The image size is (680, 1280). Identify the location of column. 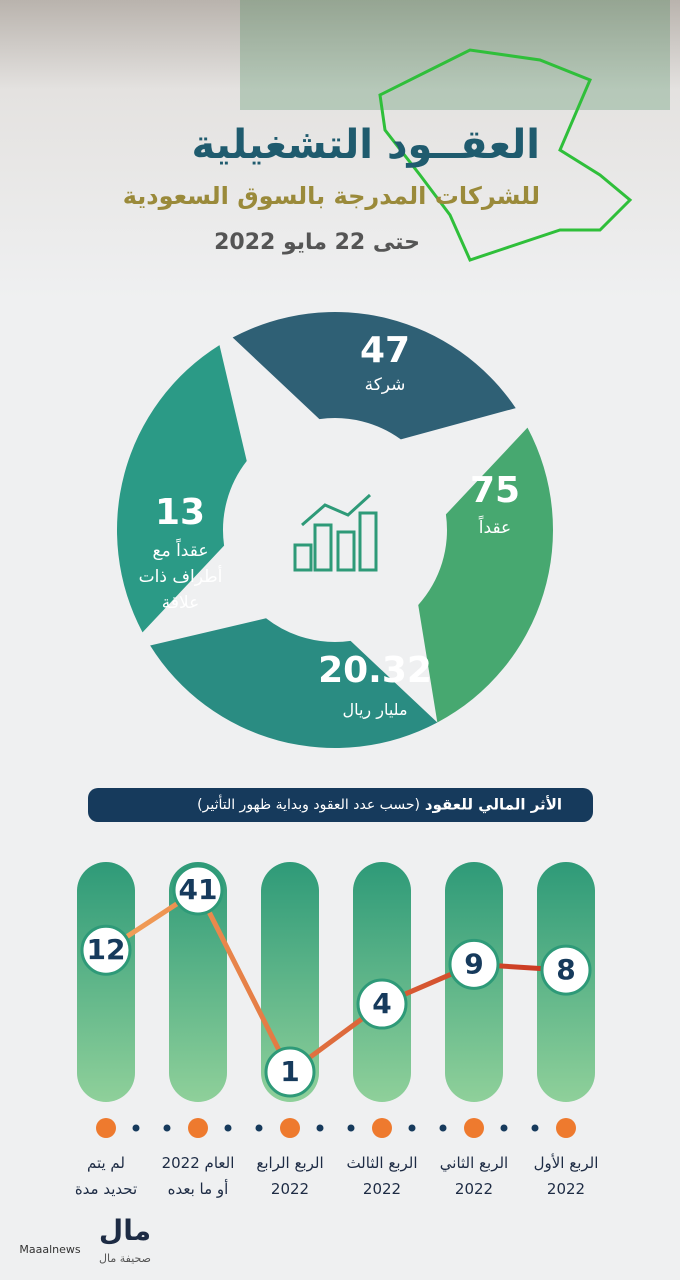
(106, 982).